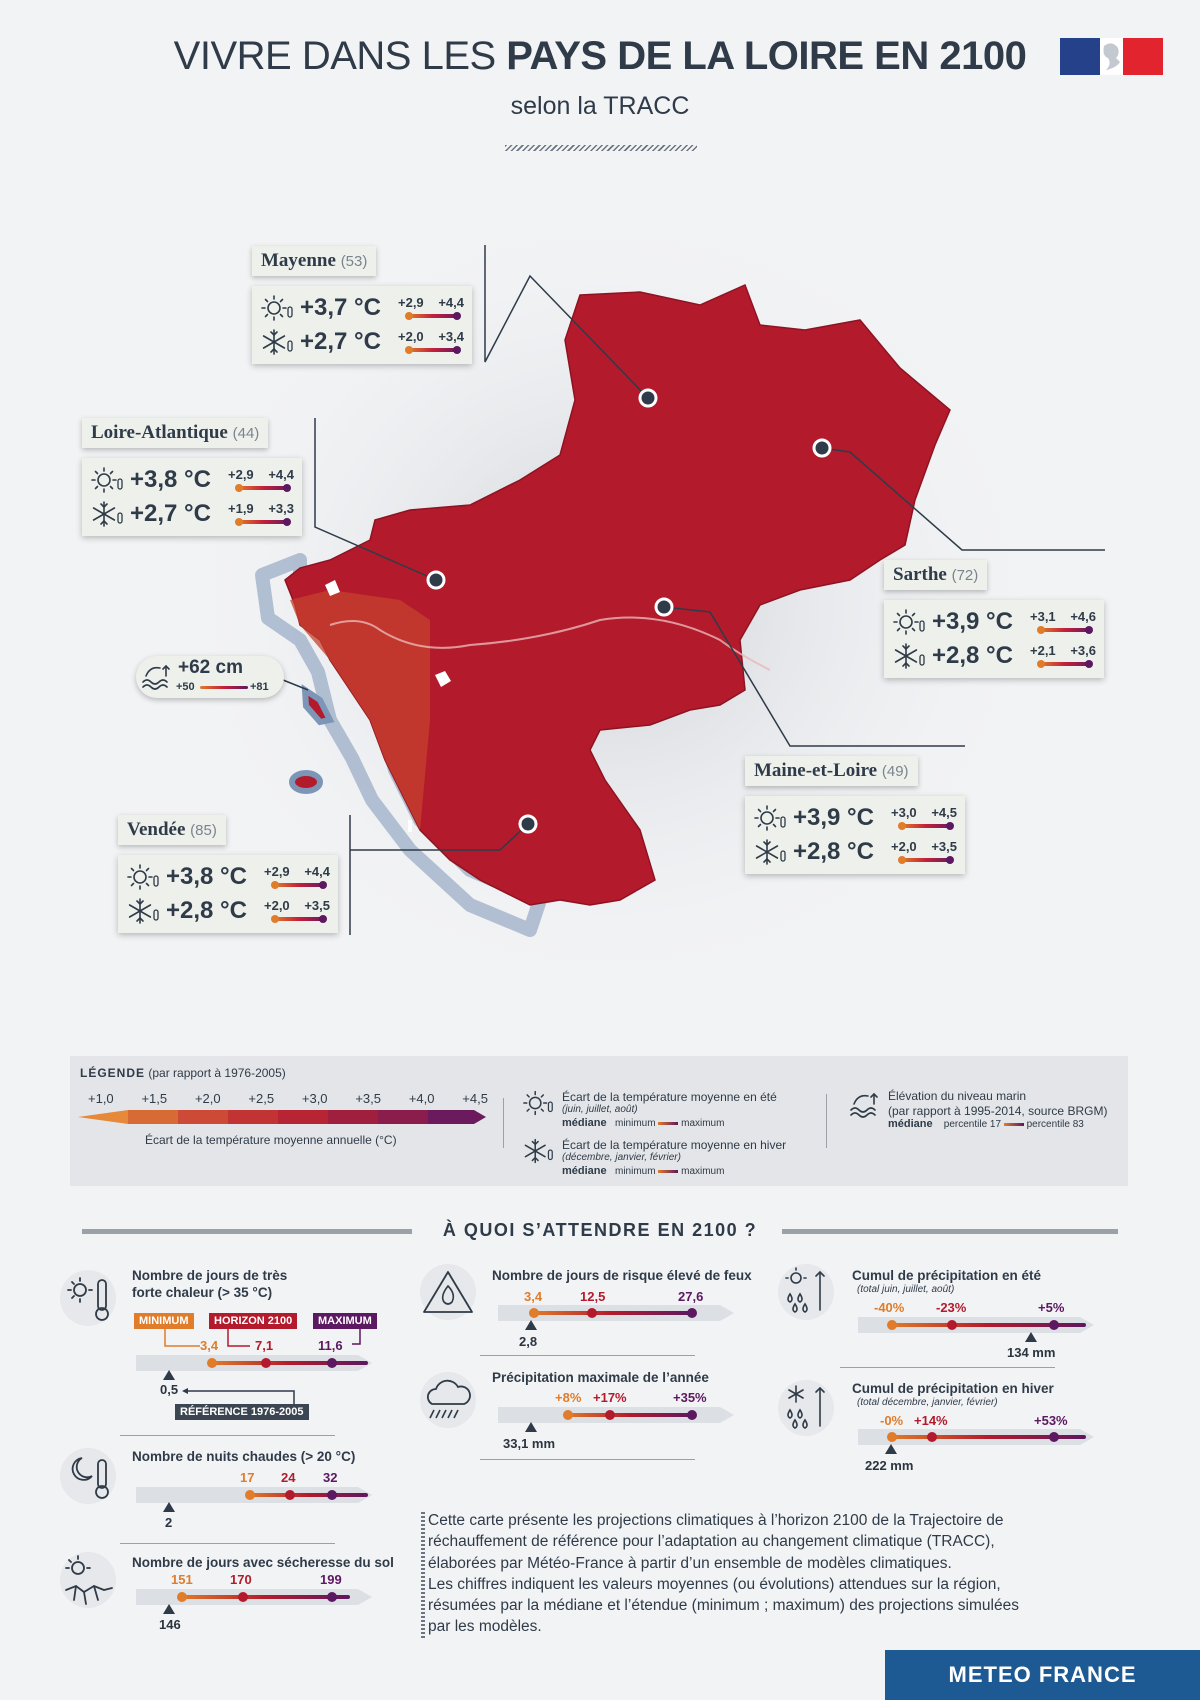 This screenshot has height=1700, width=1200. Describe the element at coordinates (242, 1412) in the screenshot. I see `tag-reference: RÉFÉRENCE 1976-2005` at that location.